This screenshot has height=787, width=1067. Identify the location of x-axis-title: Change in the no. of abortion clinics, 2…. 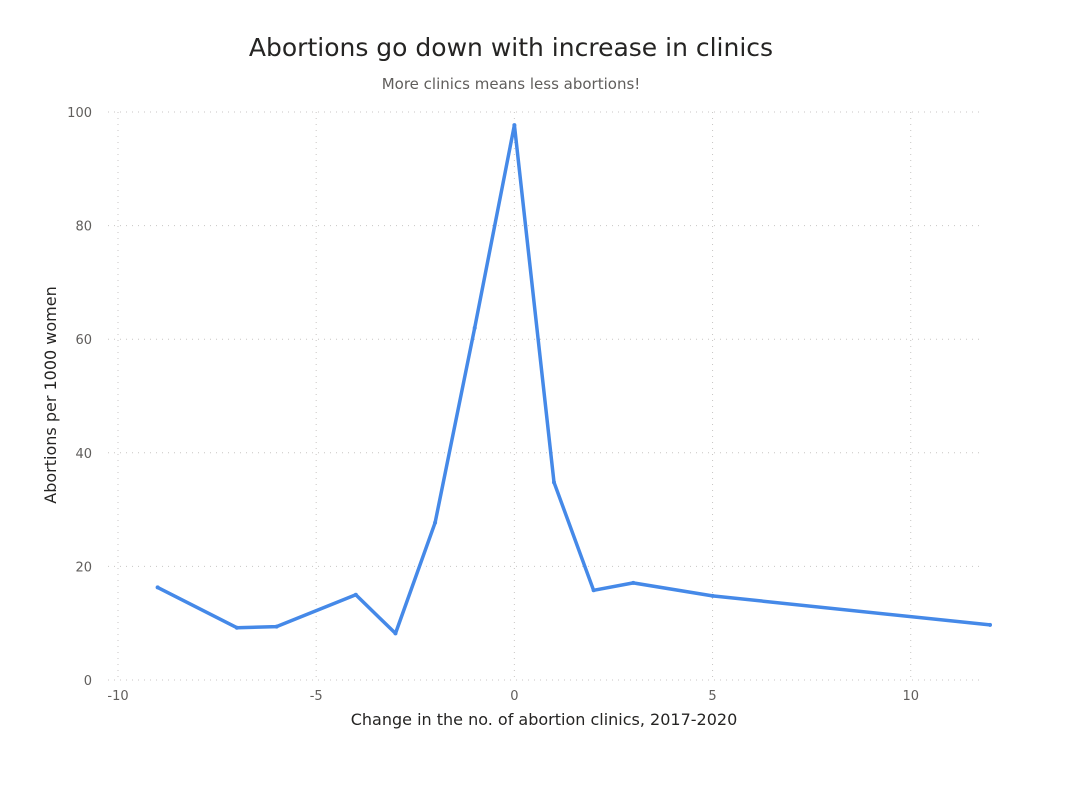
(544, 719).